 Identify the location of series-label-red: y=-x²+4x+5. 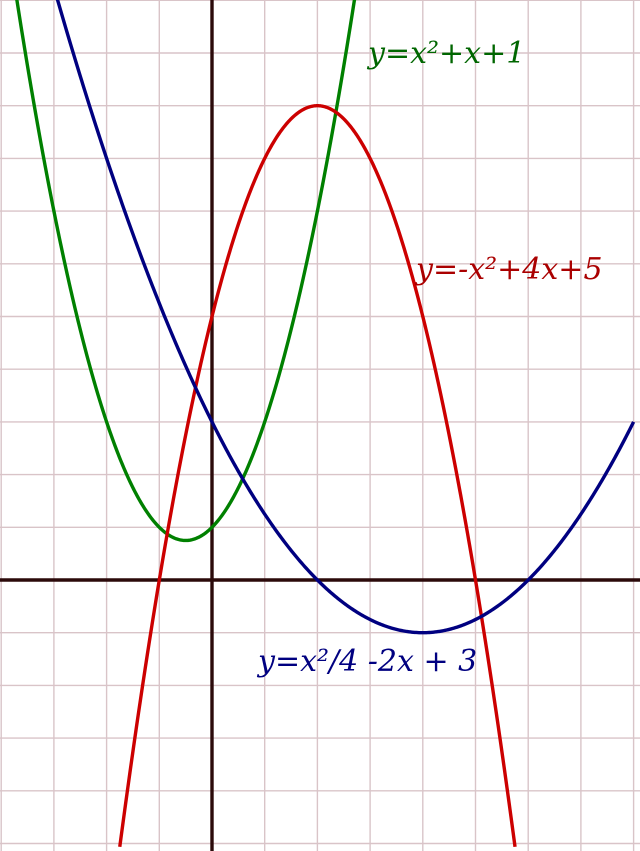
(508, 269).